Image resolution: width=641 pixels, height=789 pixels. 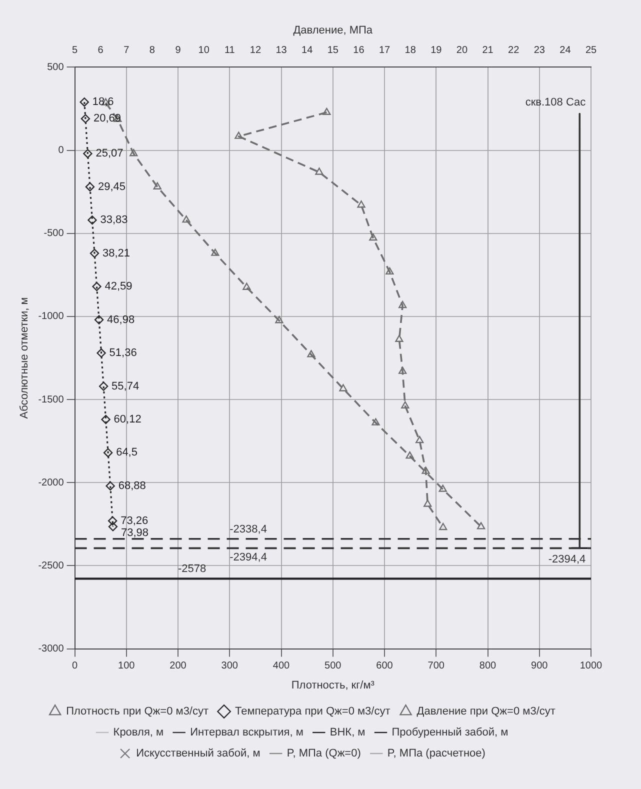 I want to click on x2-tick-label: 11, so click(x=230, y=50).